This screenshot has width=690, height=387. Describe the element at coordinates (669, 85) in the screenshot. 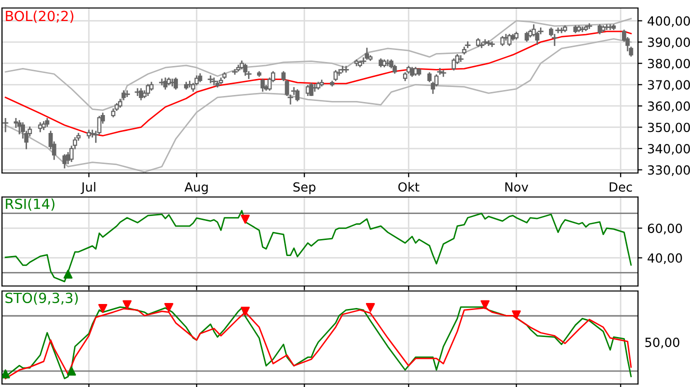

I see `y-tick-label: 370,00` at that location.